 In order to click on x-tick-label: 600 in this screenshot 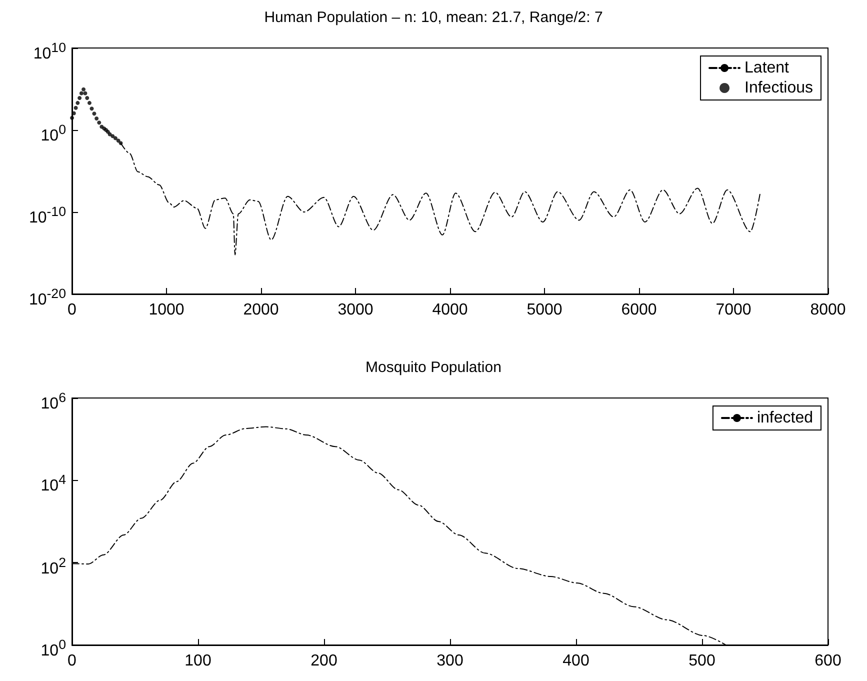, I will do `click(828, 661)`.